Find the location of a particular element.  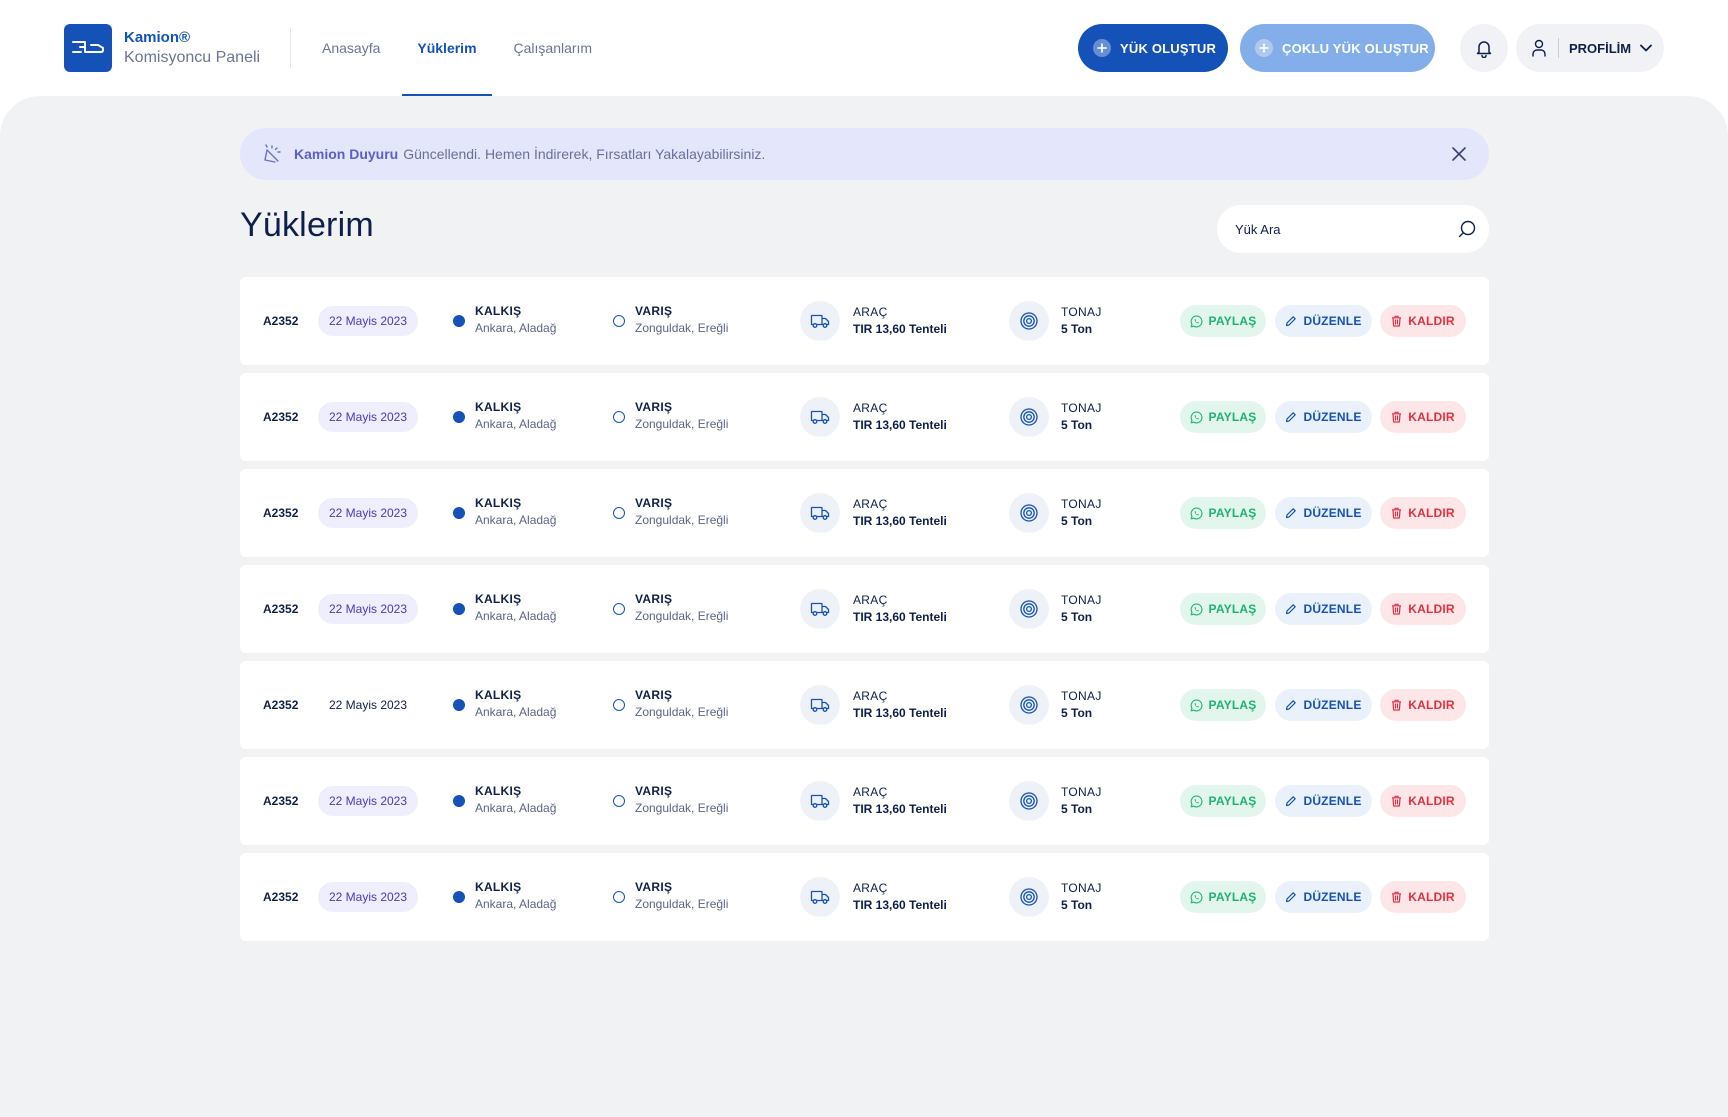

create-load-button: YÜK OLUŞTUR is located at coordinates (1153, 48).